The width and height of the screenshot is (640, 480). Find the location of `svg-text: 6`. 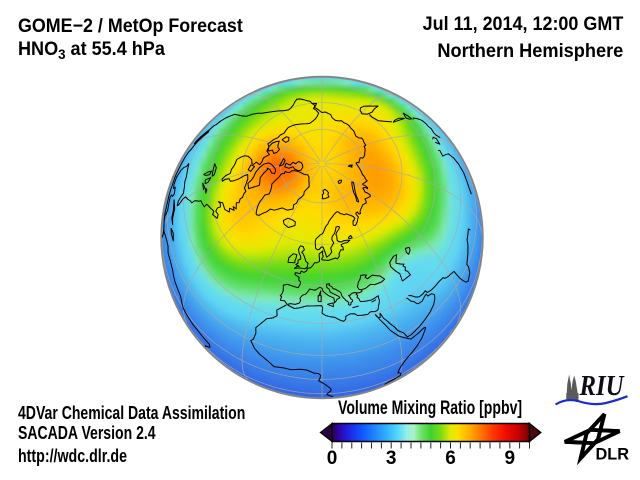

svg-text: 6 is located at coordinates (450, 458).